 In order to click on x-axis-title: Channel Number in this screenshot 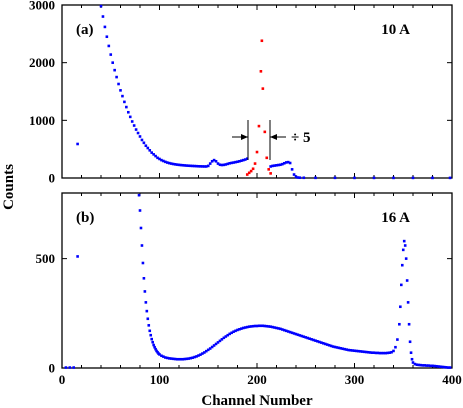, I will do `click(257, 400)`.